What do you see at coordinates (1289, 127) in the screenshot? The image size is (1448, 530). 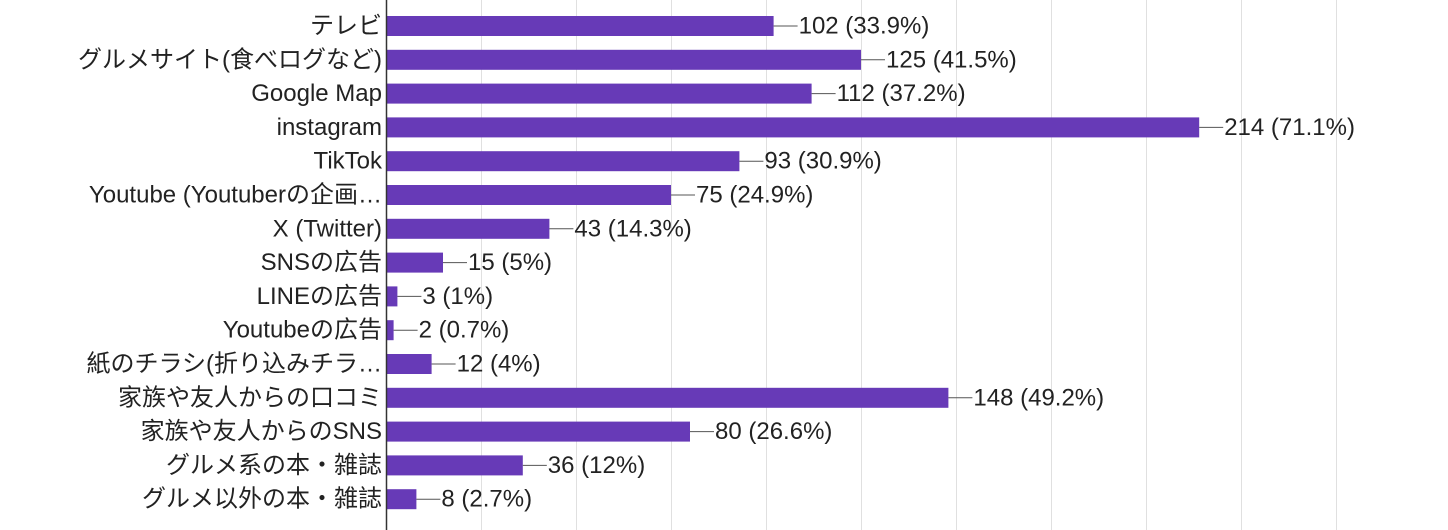 I see `data-label: 214 (71.1%)` at bounding box center [1289, 127].